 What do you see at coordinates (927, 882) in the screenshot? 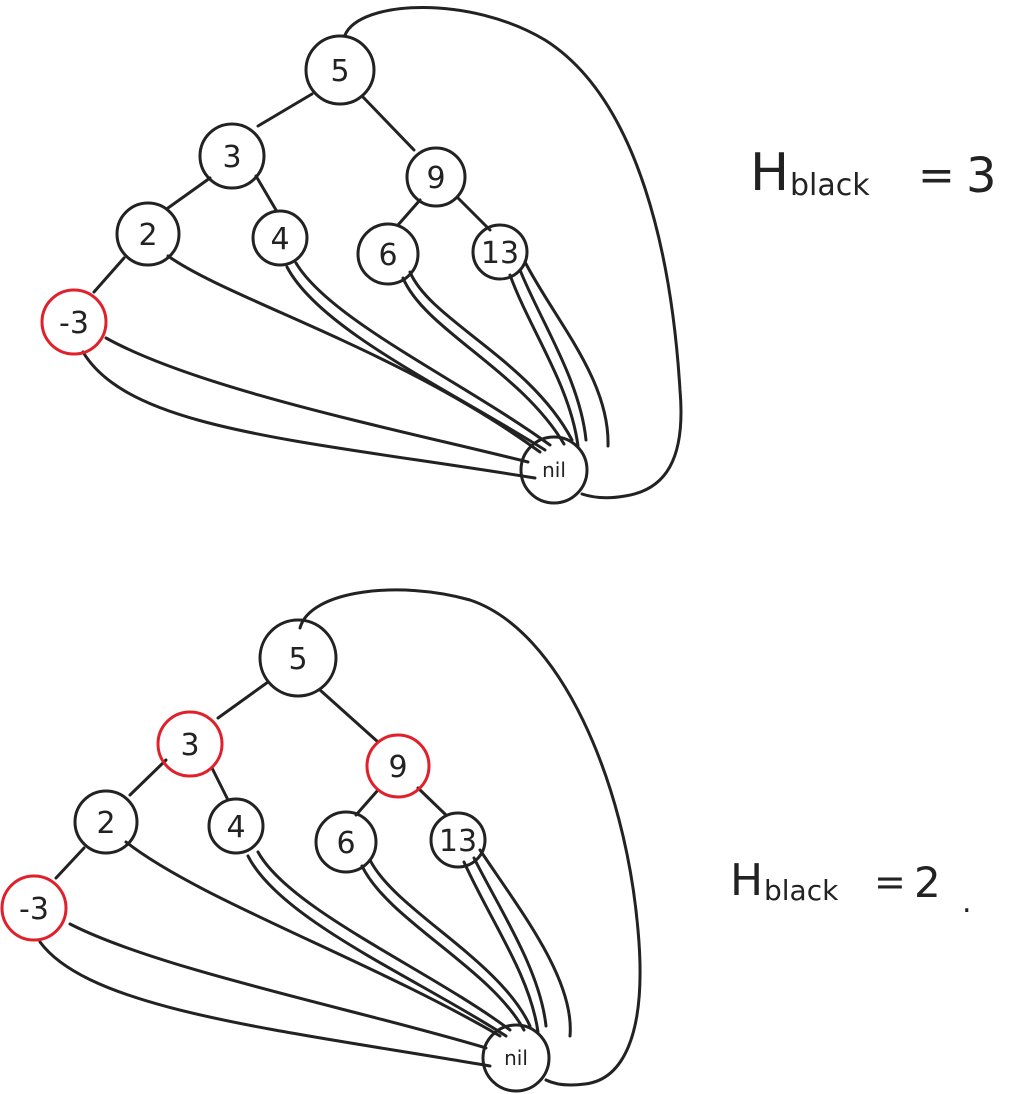
I see `h-value: 2` at bounding box center [927, 882].